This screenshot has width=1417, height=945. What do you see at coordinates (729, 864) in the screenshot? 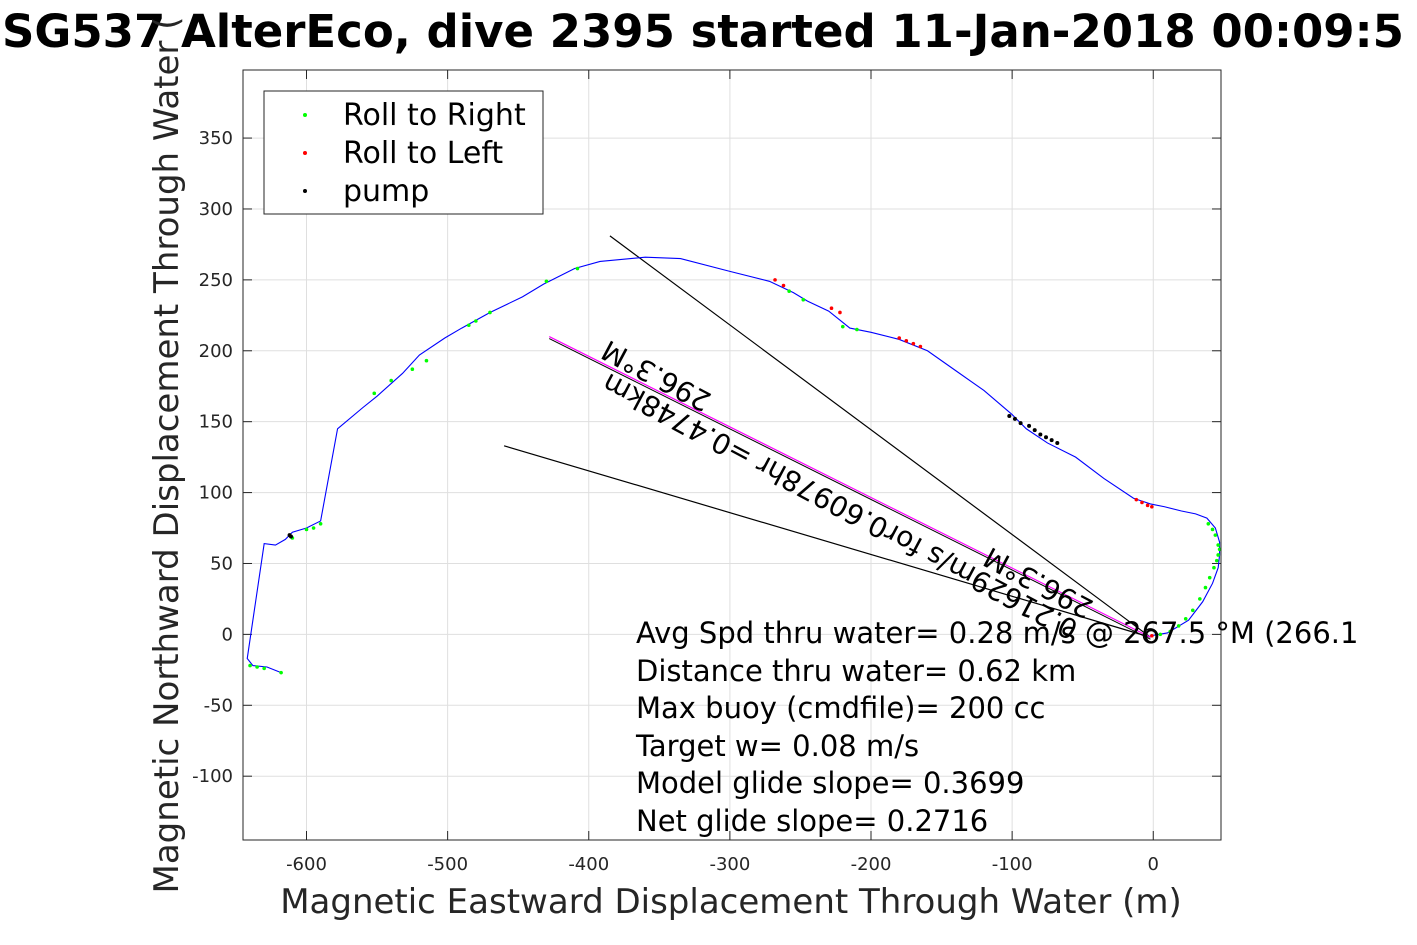
I see `x-tick-label: -300` at bounding box center [729, 864].